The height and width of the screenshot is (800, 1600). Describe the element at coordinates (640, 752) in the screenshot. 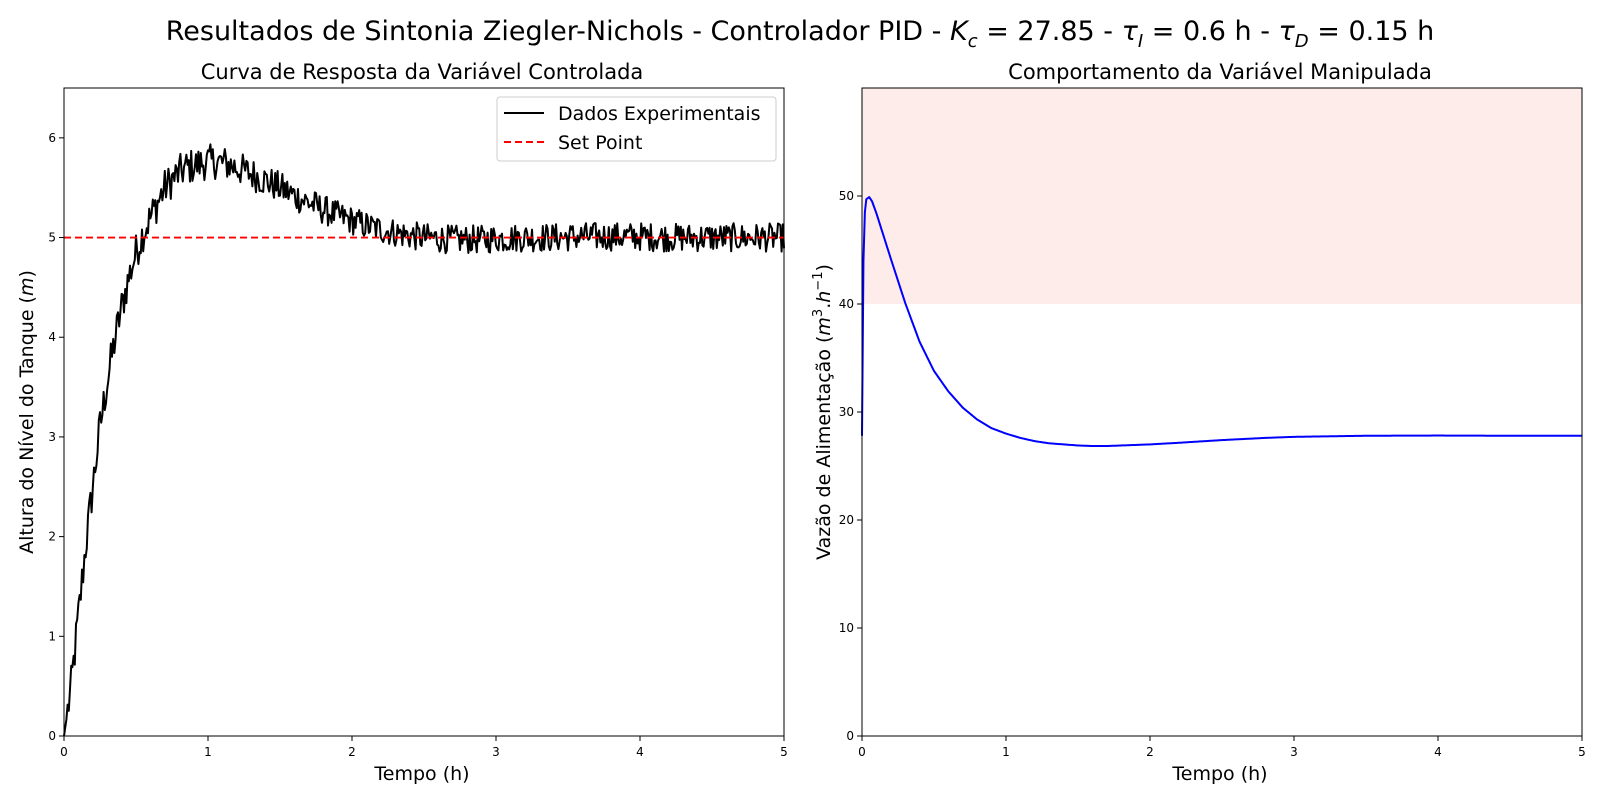

I see `left-x-tick-label: 4` at that location.